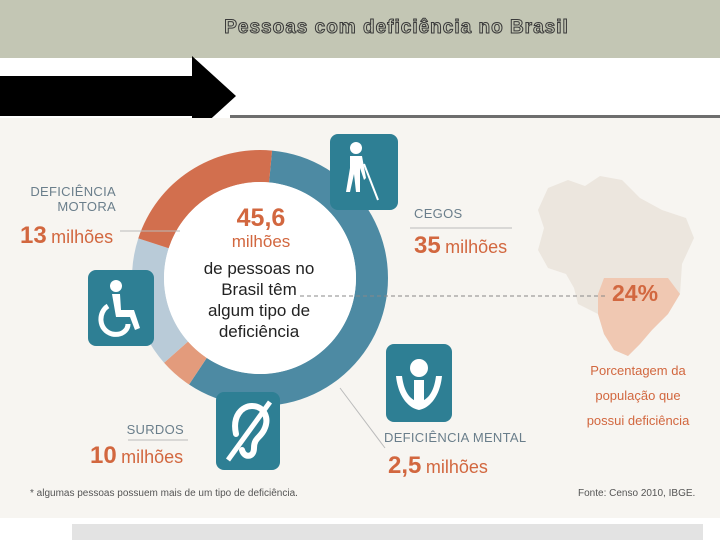  What do you see at coordinates (33, 235) in the screenshot?
I see `motora-value: 13` at bounding box center [33, 235].